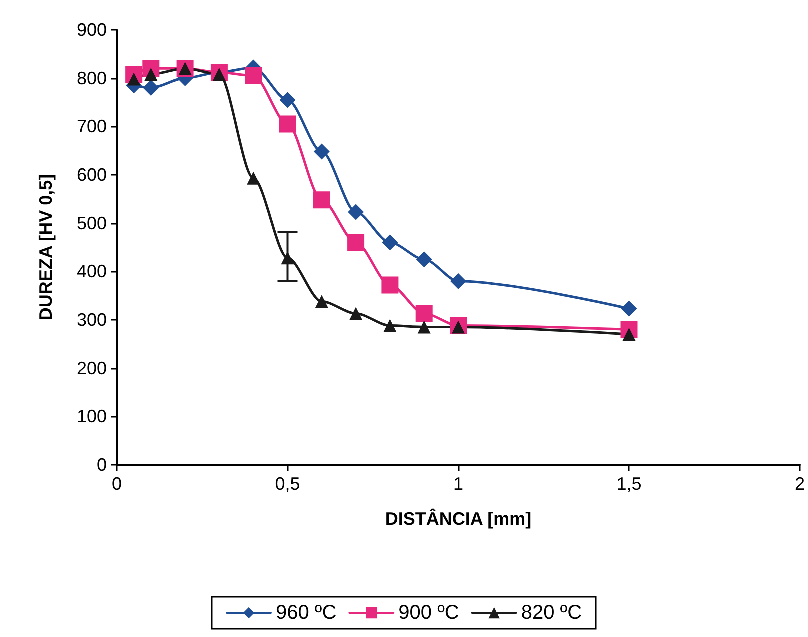  Describe the element at coordinates (91, 320) in the screenshot. I see `y-tick-label: 300` at that location.